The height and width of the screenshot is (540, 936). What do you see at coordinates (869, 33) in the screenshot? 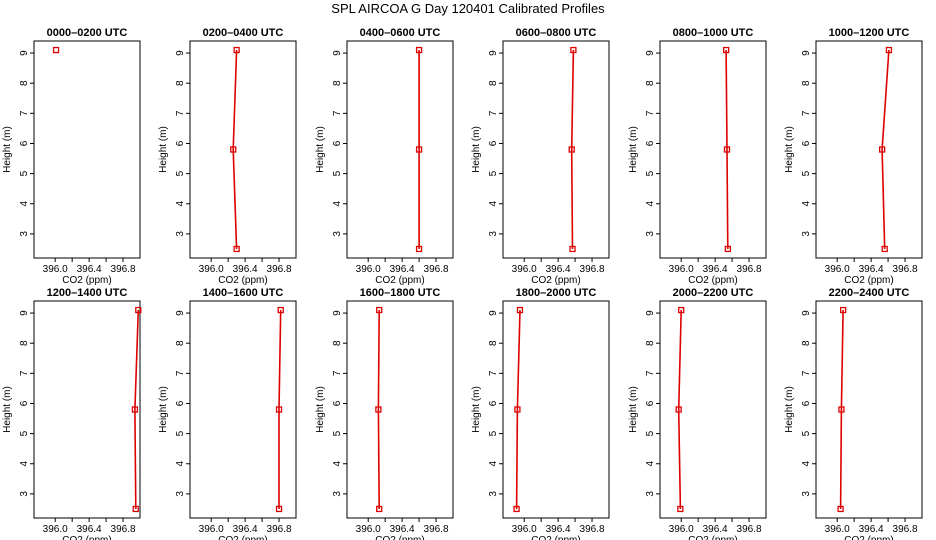
I see `panel-title: 1000–1200 UTC` at bounding box center [869, 33].